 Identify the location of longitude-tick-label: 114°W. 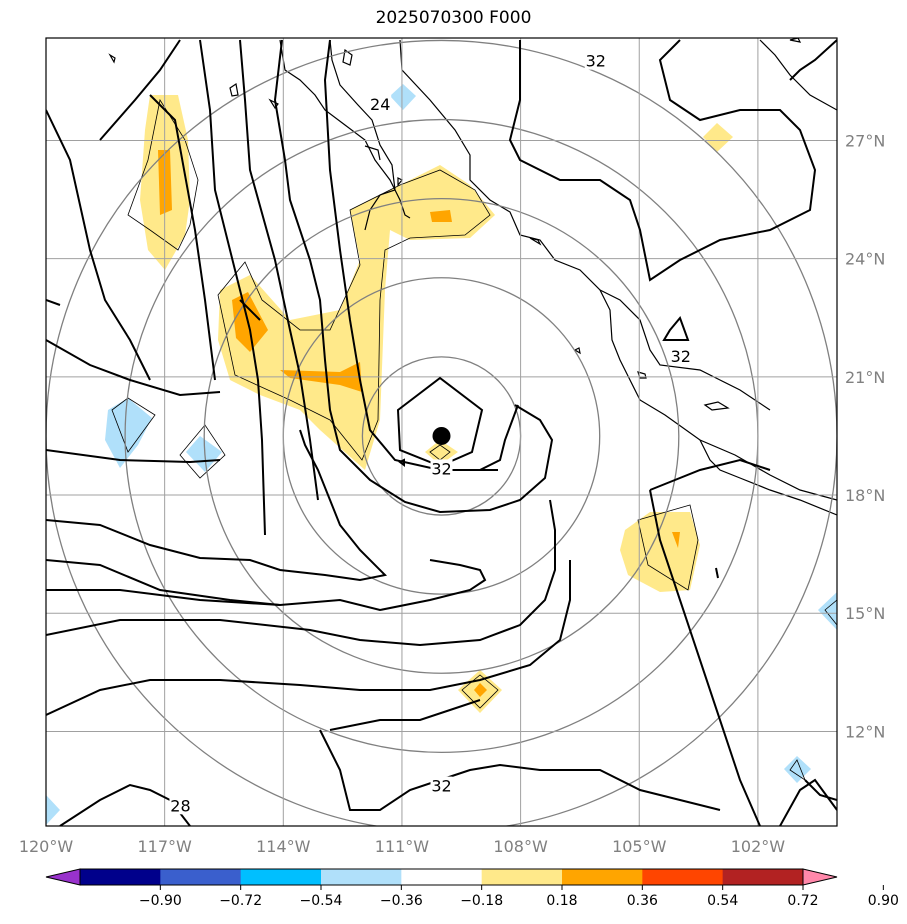
(283, 846).